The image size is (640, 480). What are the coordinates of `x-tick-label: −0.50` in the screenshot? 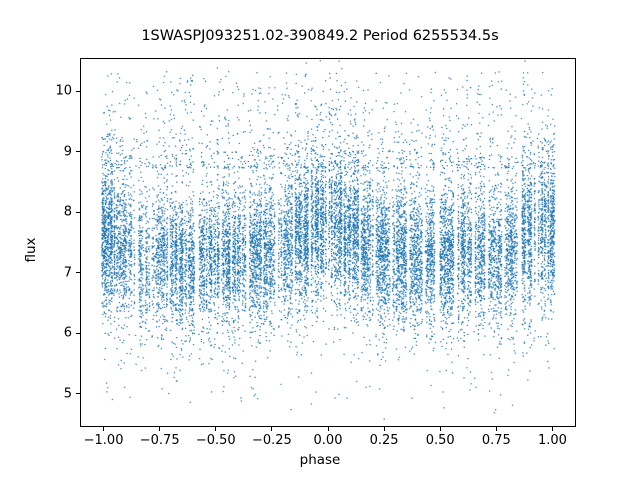 It's located at (215, 440).